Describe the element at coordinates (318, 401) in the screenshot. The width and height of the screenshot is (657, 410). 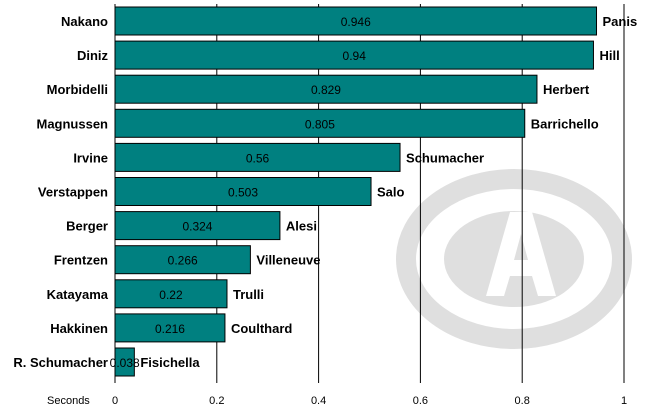
I see `x-tick-label: 0.4` at that location.